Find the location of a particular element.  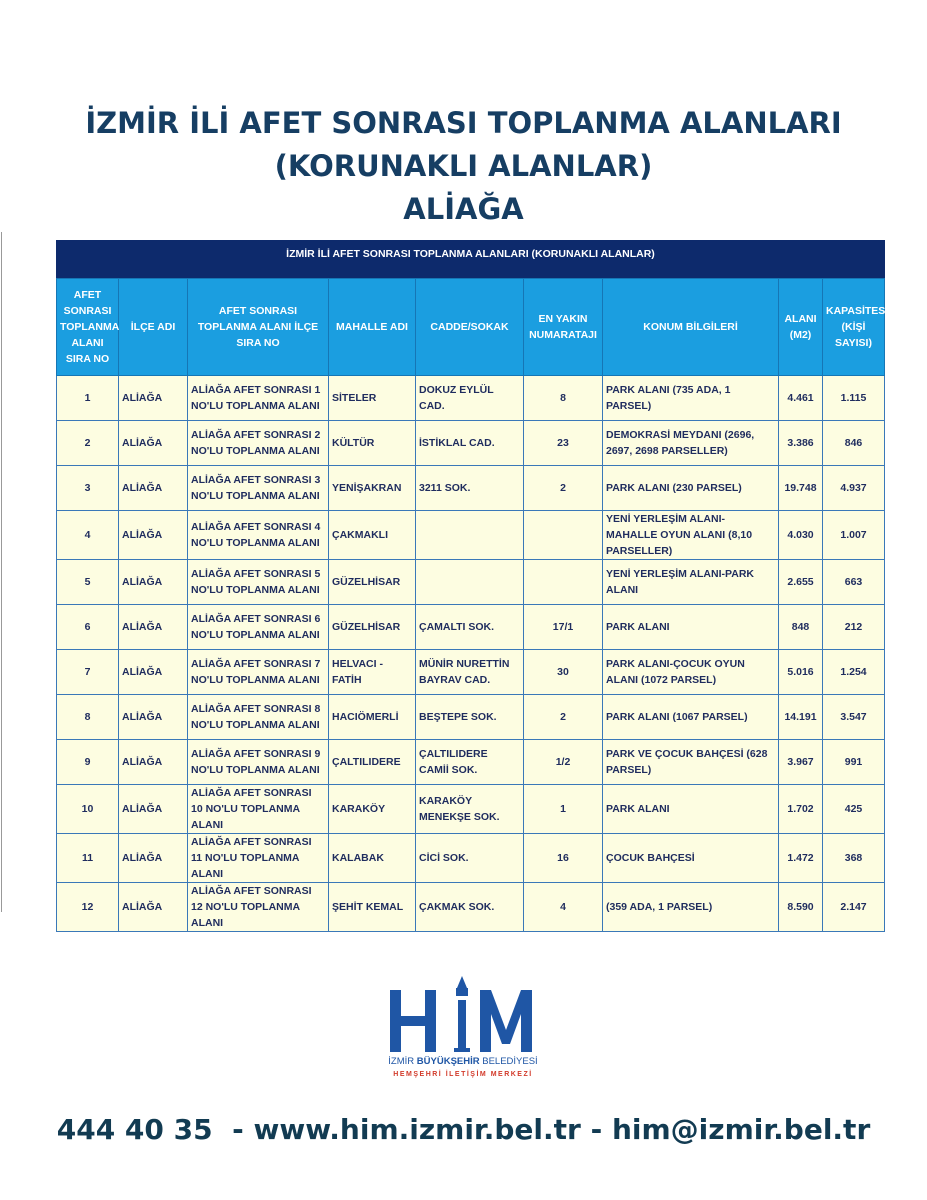

table-cell: 3.967 is located at coordinates (800, 762).